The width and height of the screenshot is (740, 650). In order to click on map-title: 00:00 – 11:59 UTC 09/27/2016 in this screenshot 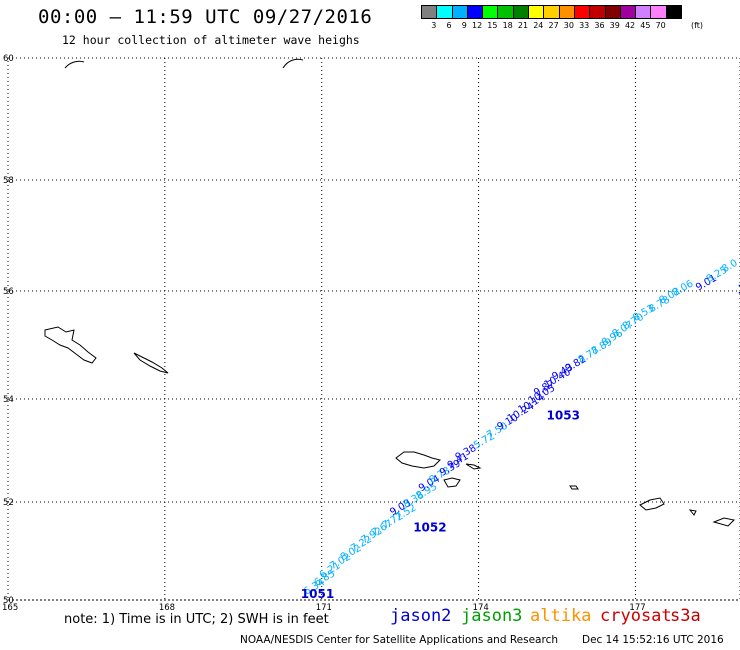, I will do `click(205, 17)`.